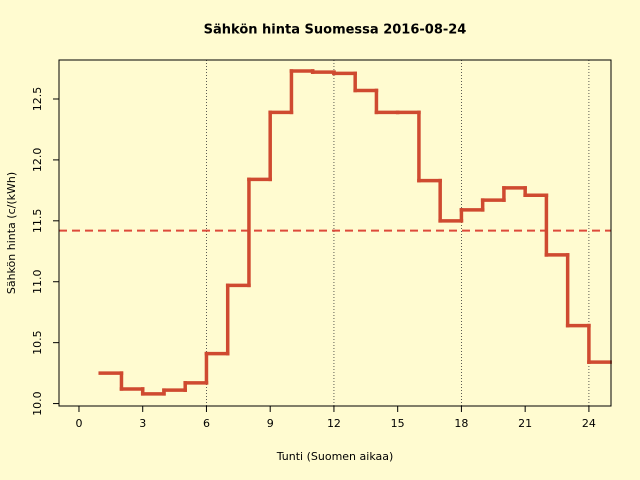  What do you see at coordinates (37, 99) in the screenshot?
I see `y-tick-label: 12.5` at bounding box center [37, 99].